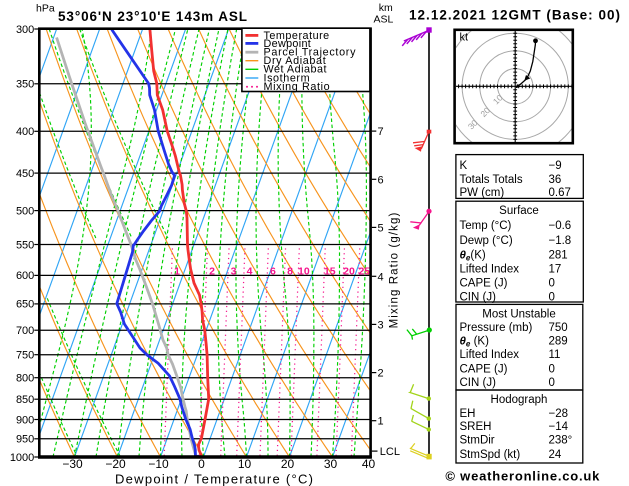 Image resolution: width=629 pixels, height=486 pixels. I want to click on svg-text: PW (cm), so click(482, 193).